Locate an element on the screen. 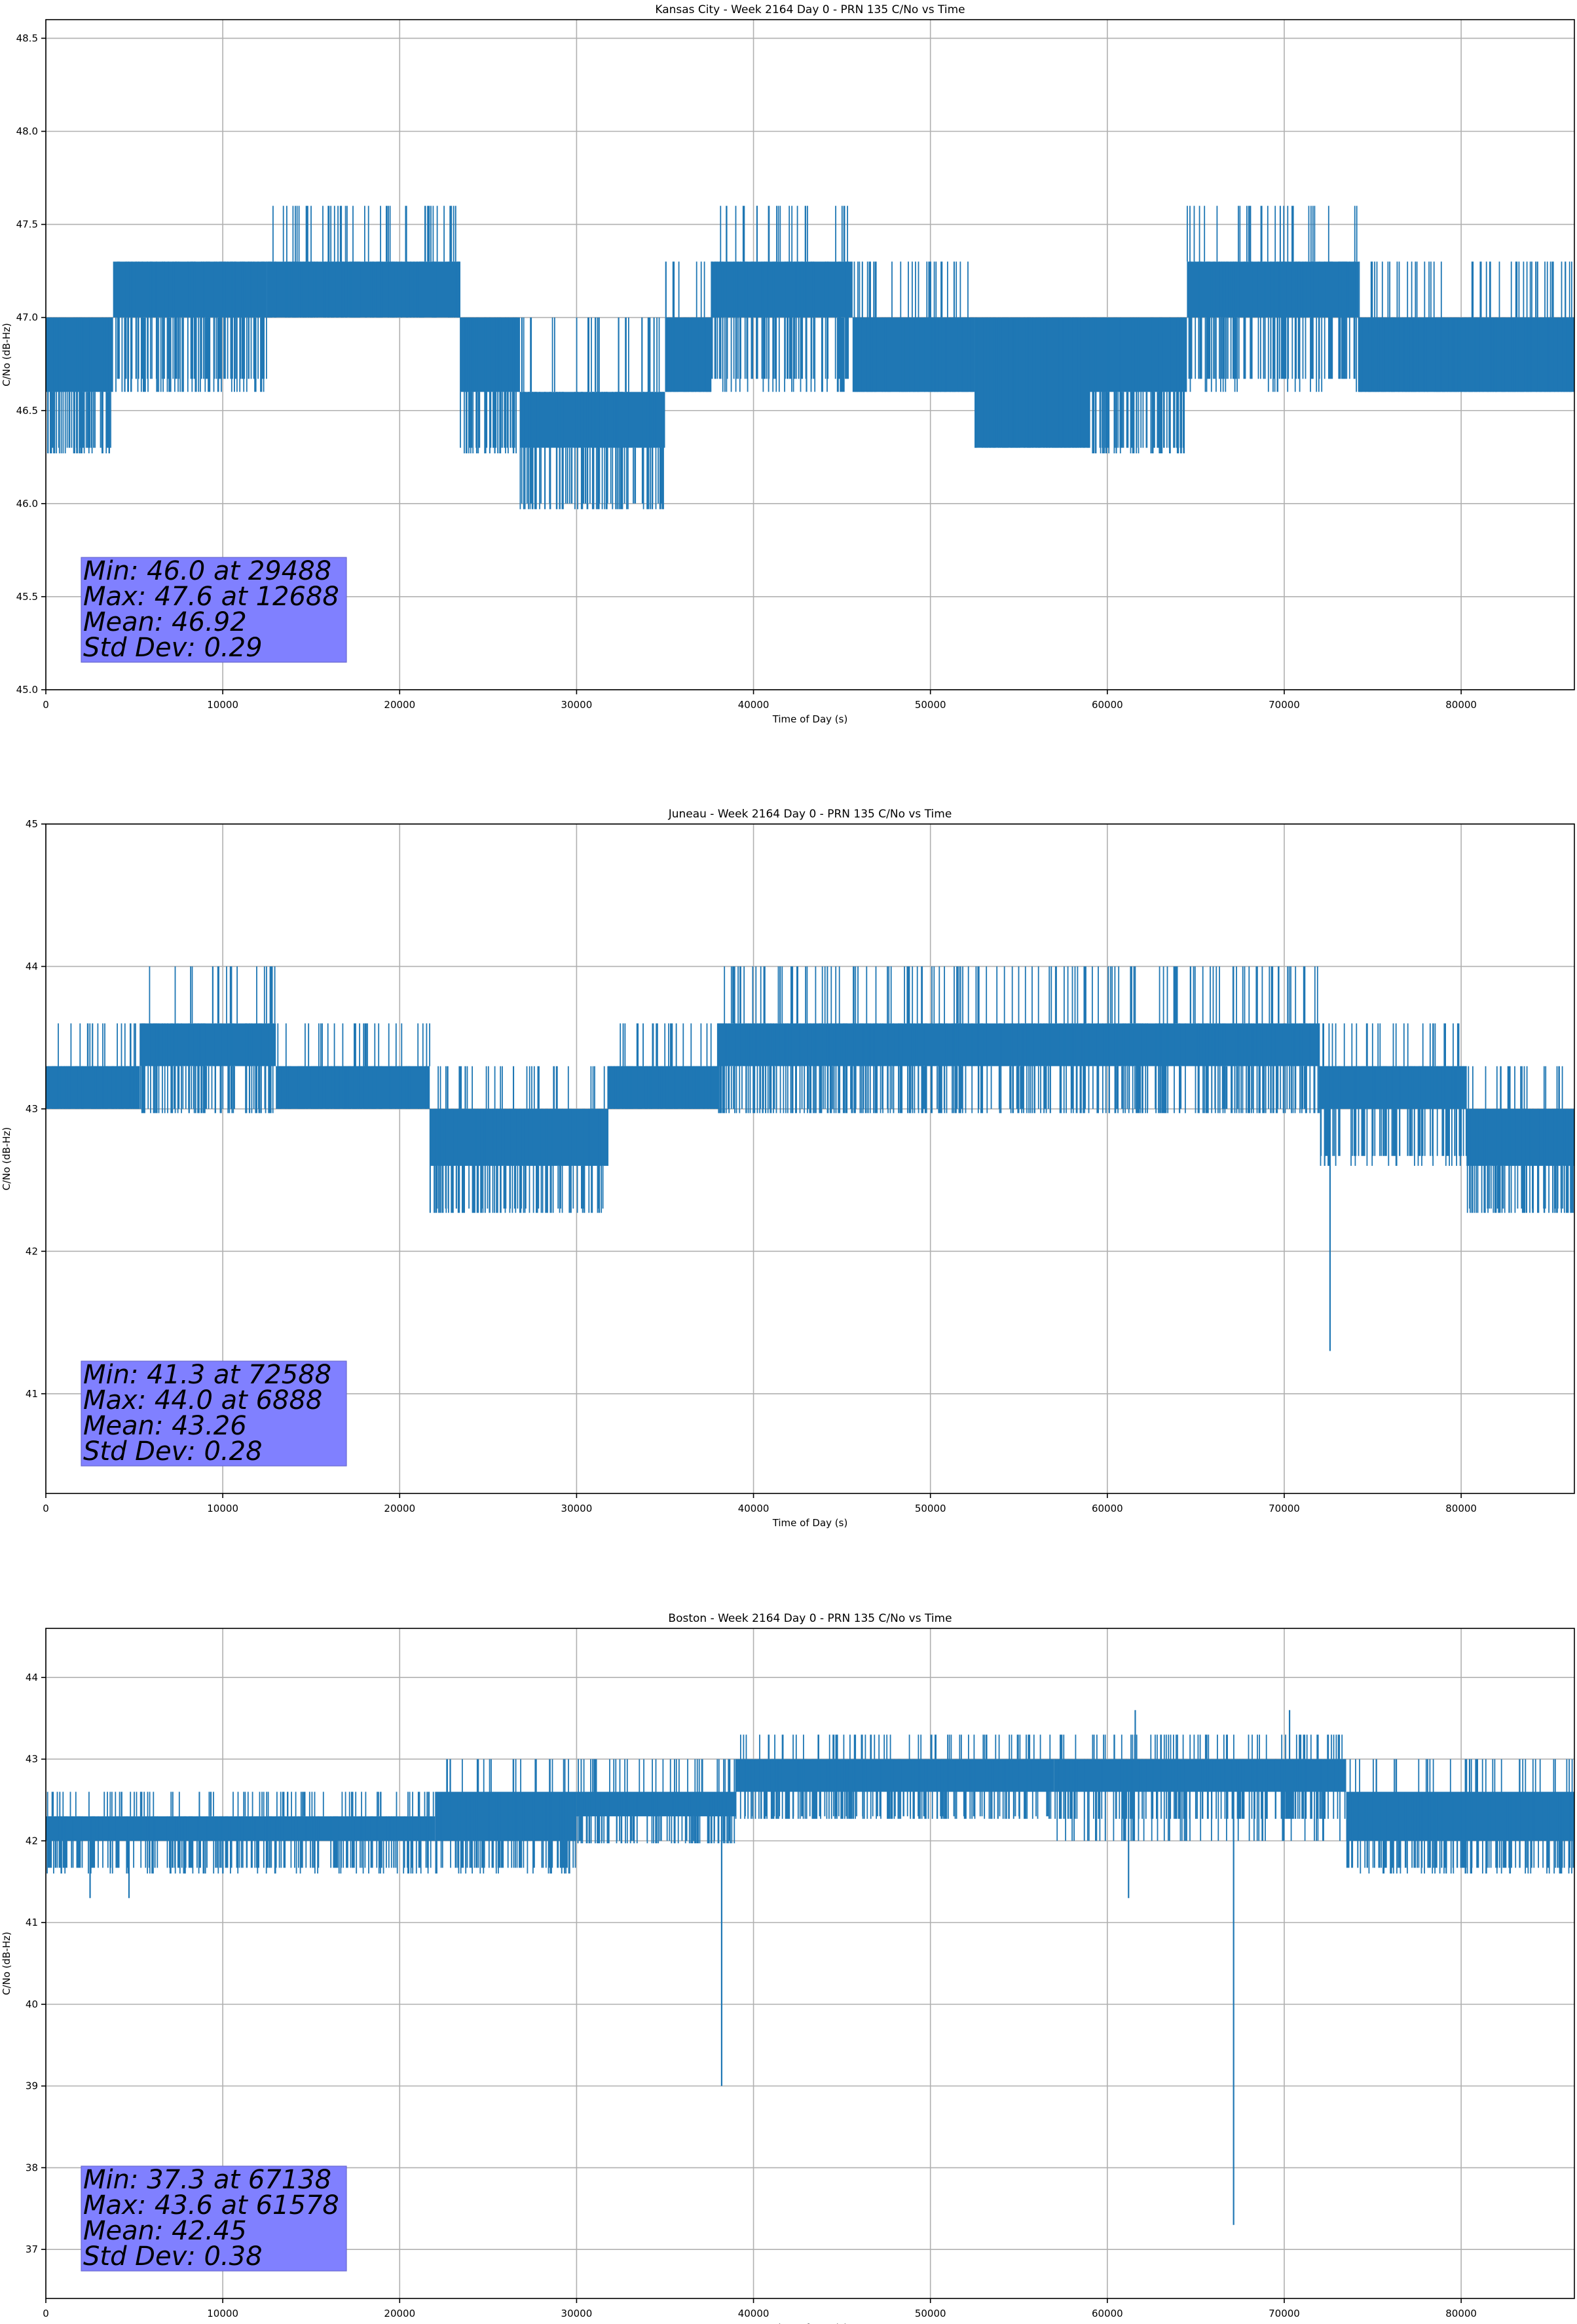 This screenshot has height=2324, width=1577. stats-std: Std Dev: 0.29 is located at coordinates (173, 648).